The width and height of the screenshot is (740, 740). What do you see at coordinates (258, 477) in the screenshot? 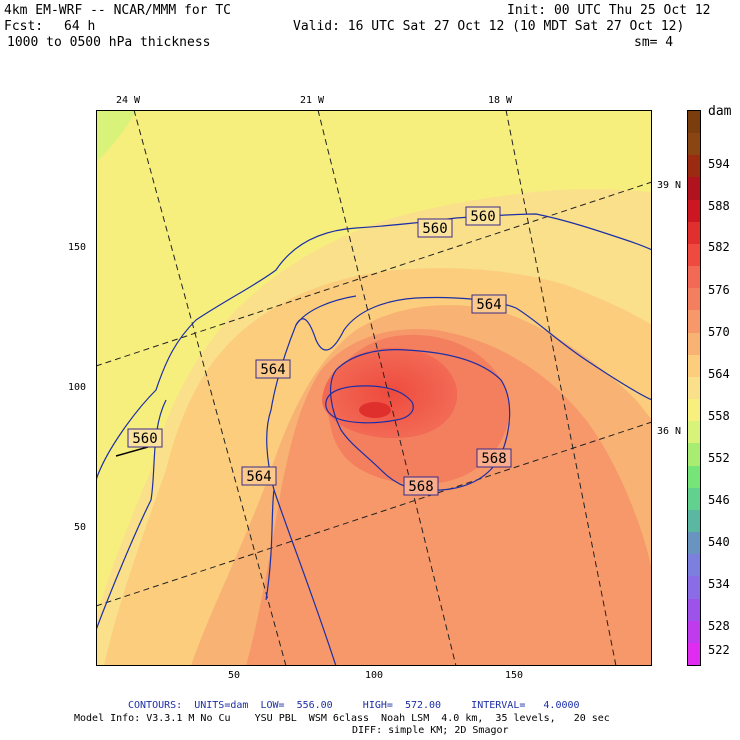
I see `contour-label-564-c: 564` at bounding box center [258, 477].